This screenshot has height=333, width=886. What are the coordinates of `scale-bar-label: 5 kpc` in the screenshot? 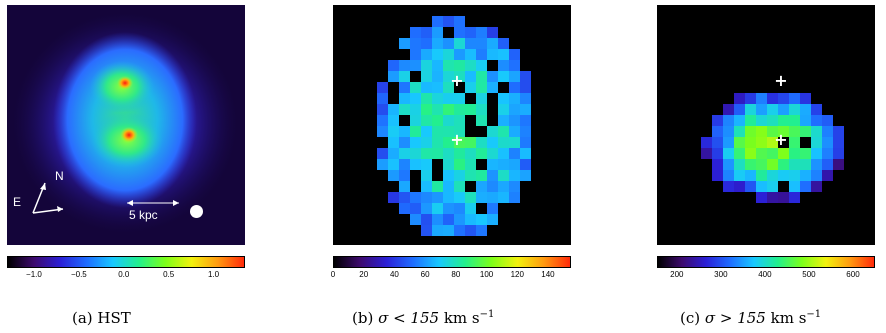 It's located at (143, 215).